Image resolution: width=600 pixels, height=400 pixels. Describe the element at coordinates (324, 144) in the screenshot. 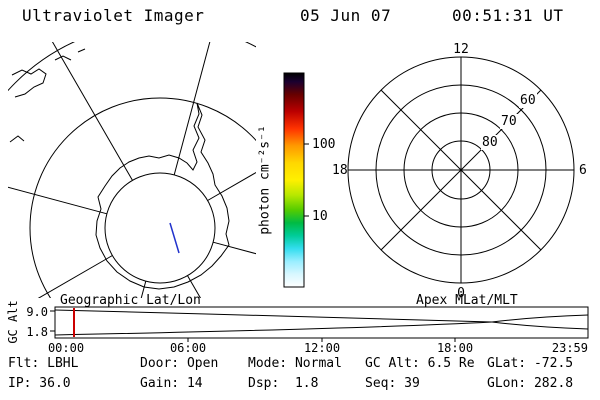

I see `colorbar-tick-100: 100` at that location.